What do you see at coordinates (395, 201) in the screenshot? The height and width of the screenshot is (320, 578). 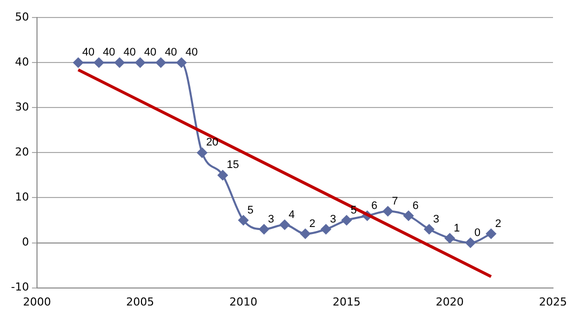 I see `data-label: 7` at bounding box center [395, 201].